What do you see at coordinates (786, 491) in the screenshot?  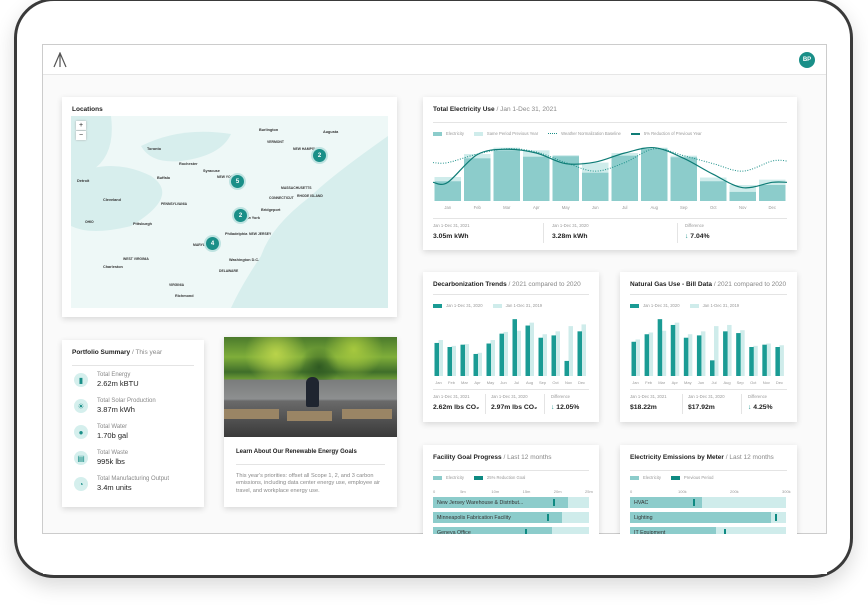 I see `x-tick-label: 300k` at bounding box center [786, 491].